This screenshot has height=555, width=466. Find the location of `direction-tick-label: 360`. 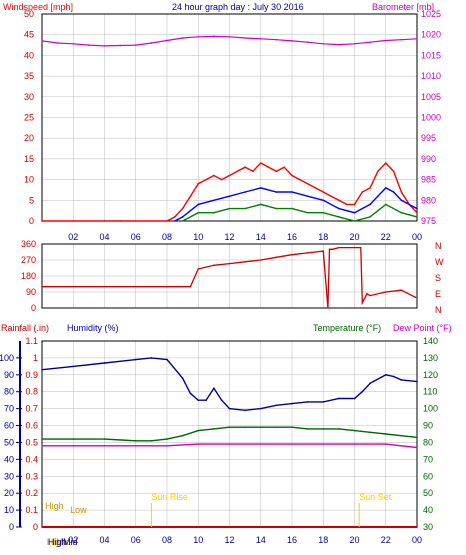

direction-tick-label: 360 is located at coordinates (28, 244).